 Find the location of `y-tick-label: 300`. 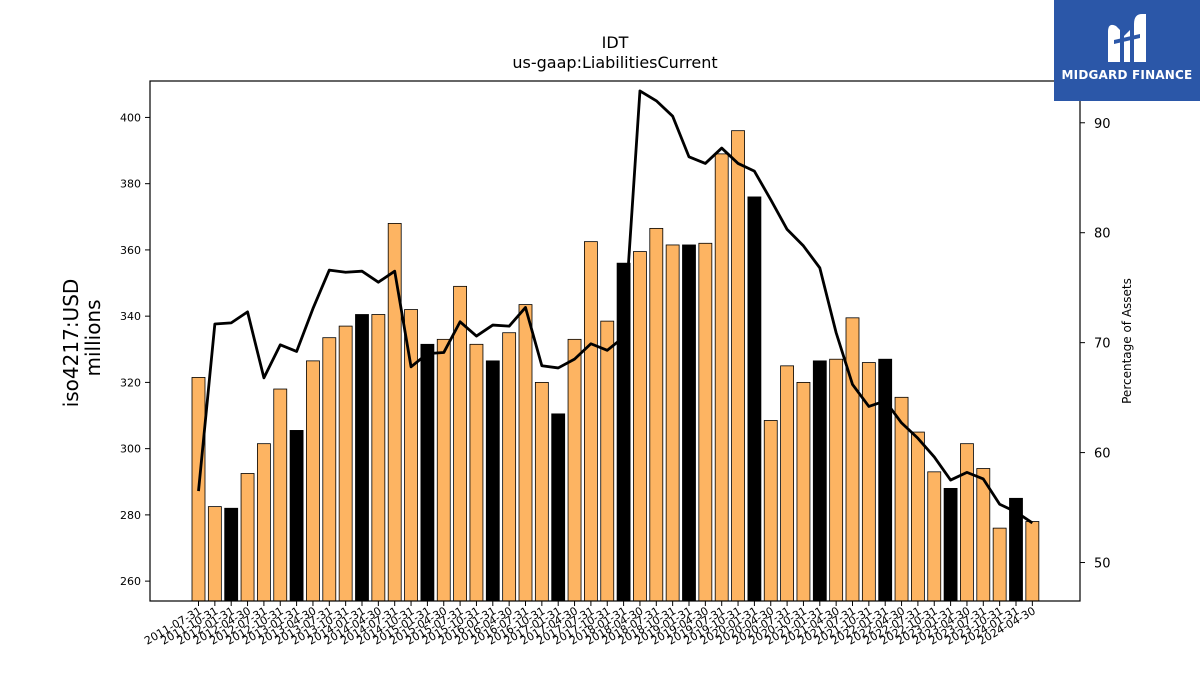

y-tick-label: 300 is located at coordinates (130, 449).